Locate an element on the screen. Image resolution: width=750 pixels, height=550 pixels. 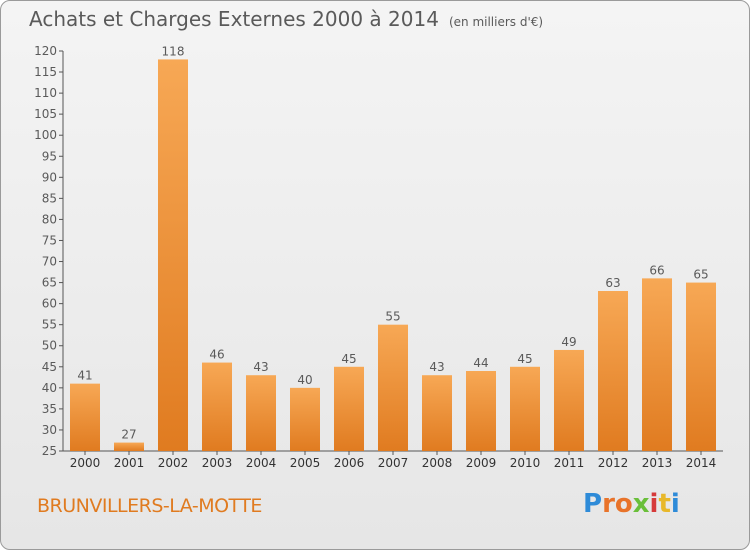
data-label: 27 is located at coordinates (128, 435).